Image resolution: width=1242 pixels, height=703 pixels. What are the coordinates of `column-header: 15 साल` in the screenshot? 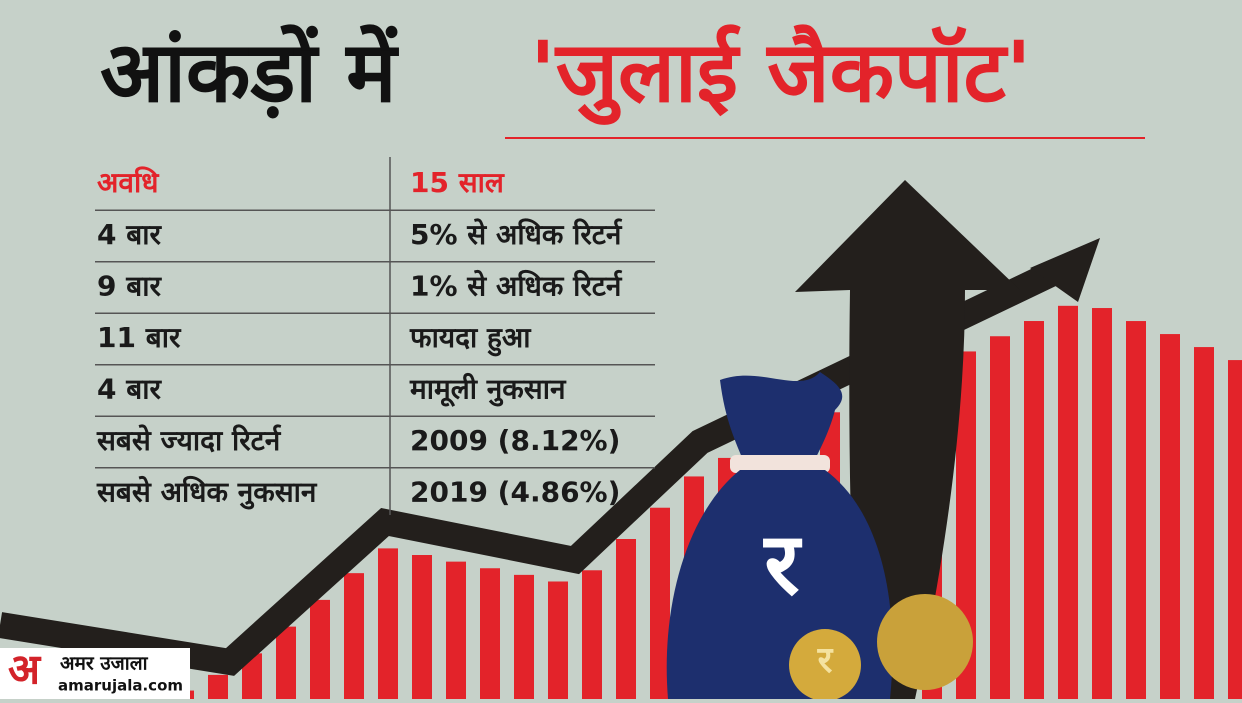 It's located at (457, 182).